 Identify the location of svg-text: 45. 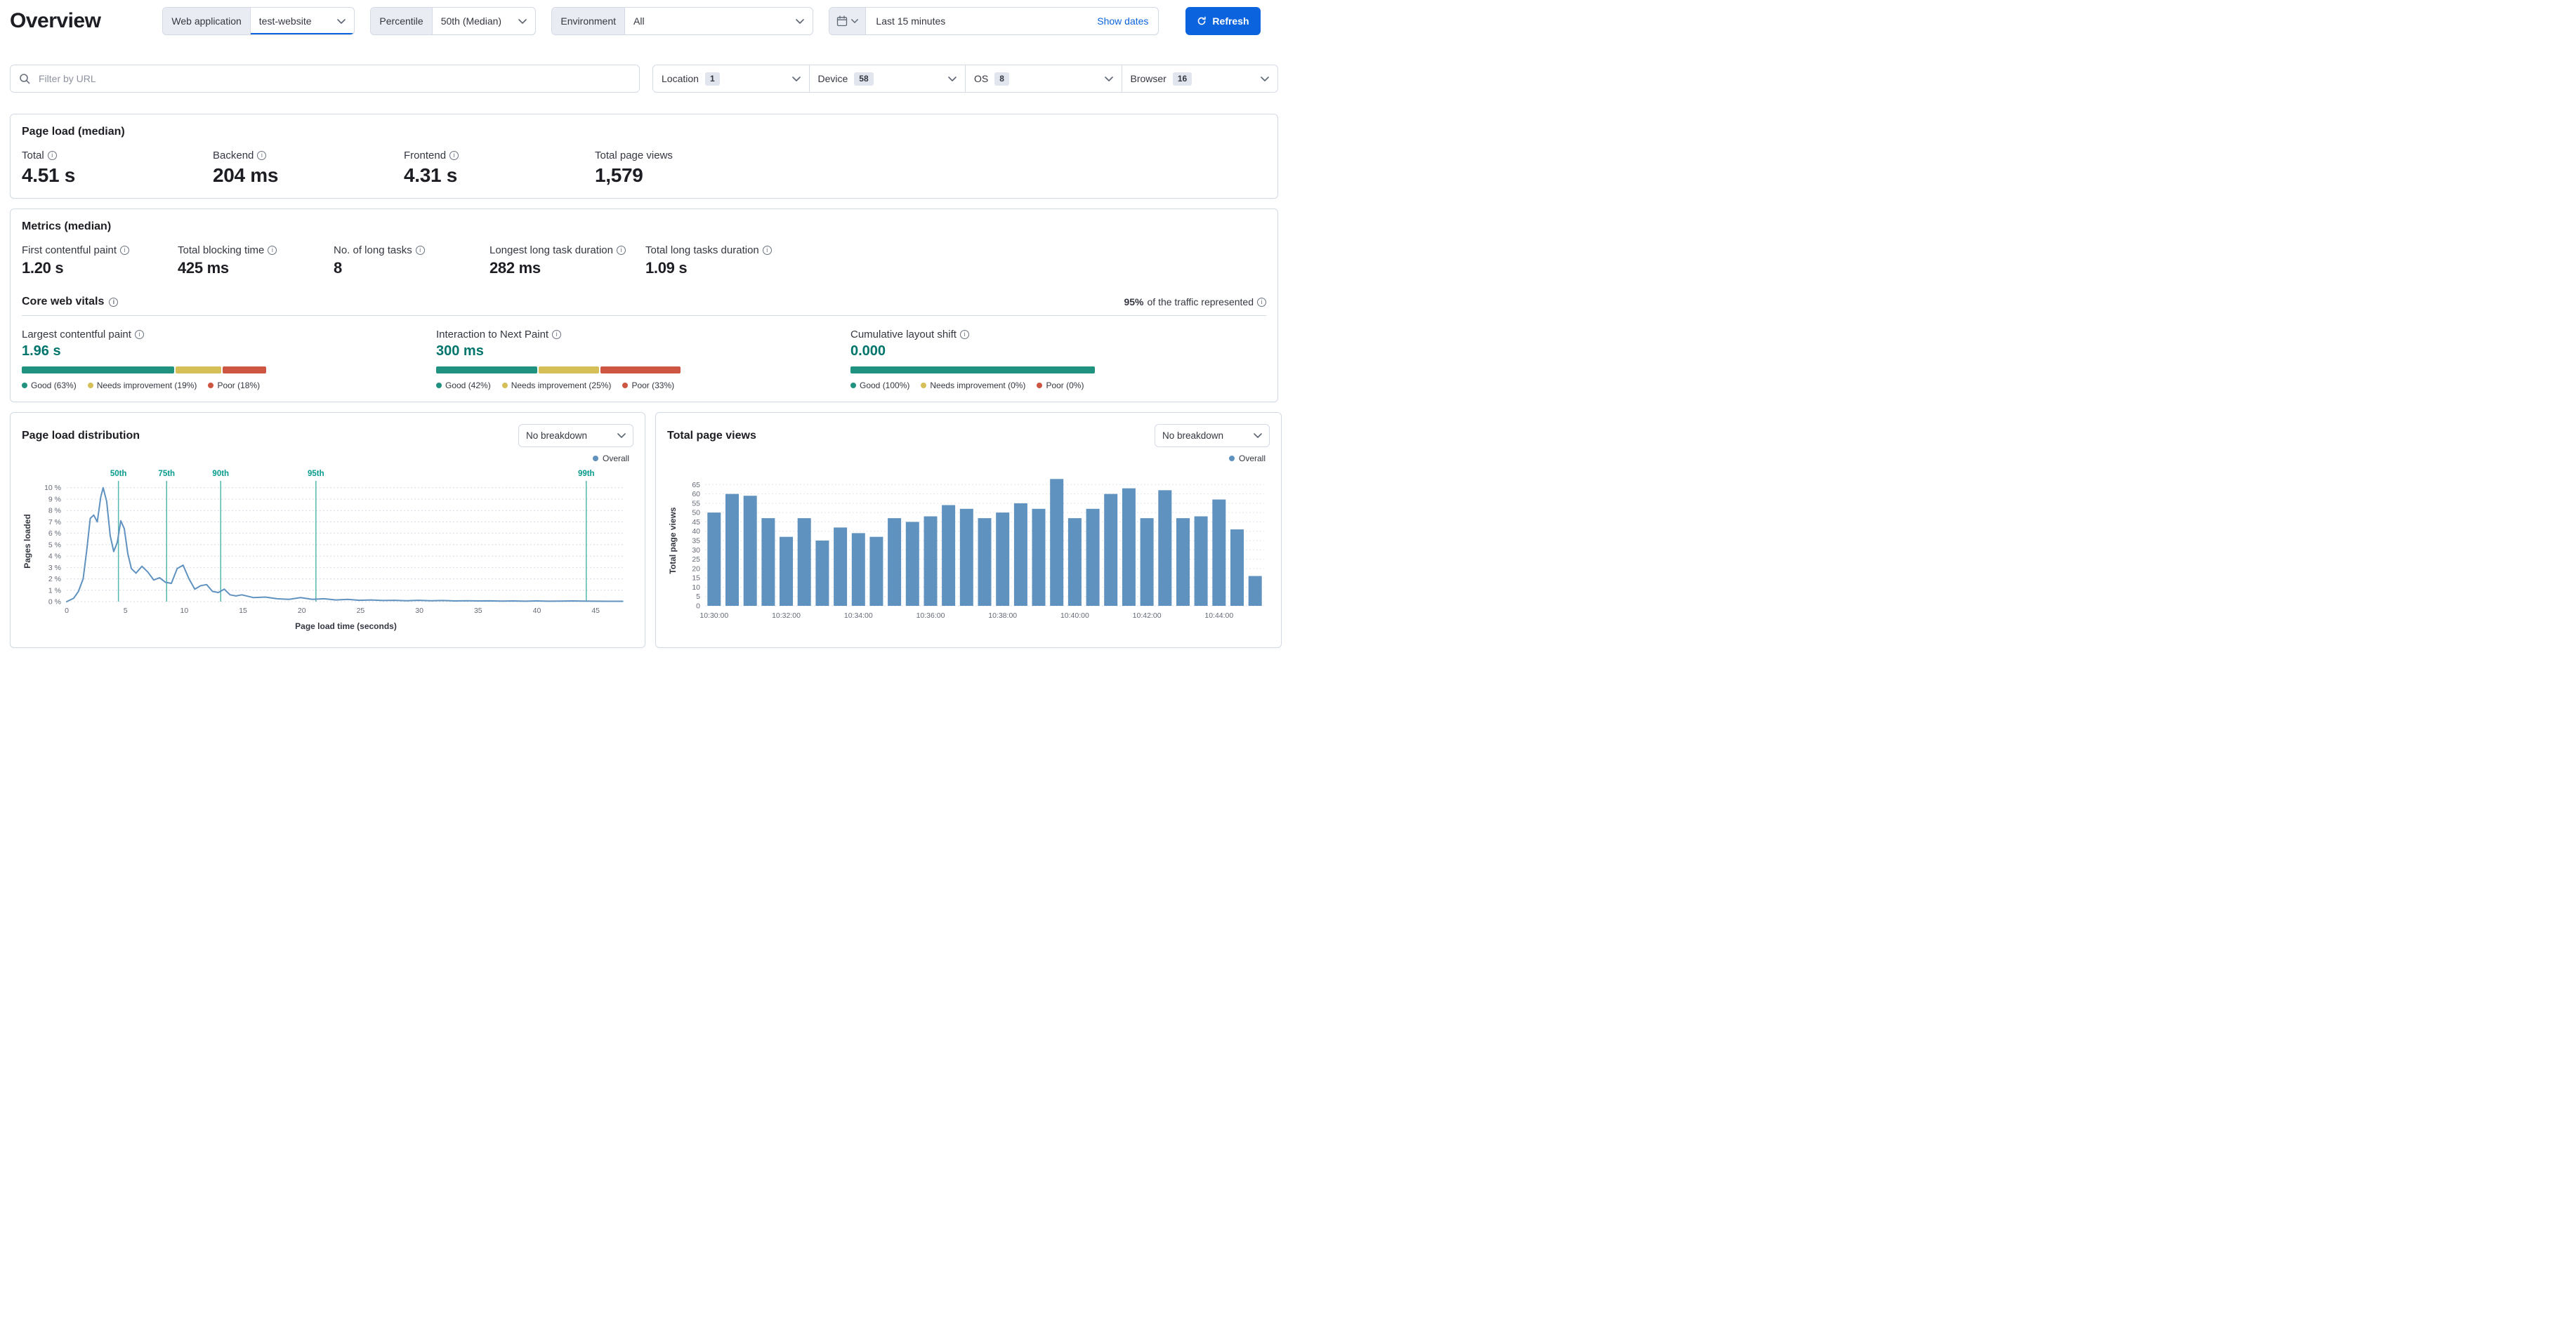
(696, 522).